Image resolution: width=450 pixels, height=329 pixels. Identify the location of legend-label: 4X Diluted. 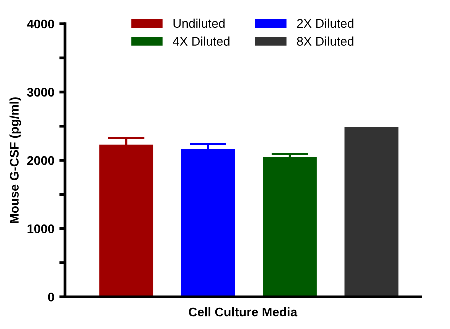
(201, 41).